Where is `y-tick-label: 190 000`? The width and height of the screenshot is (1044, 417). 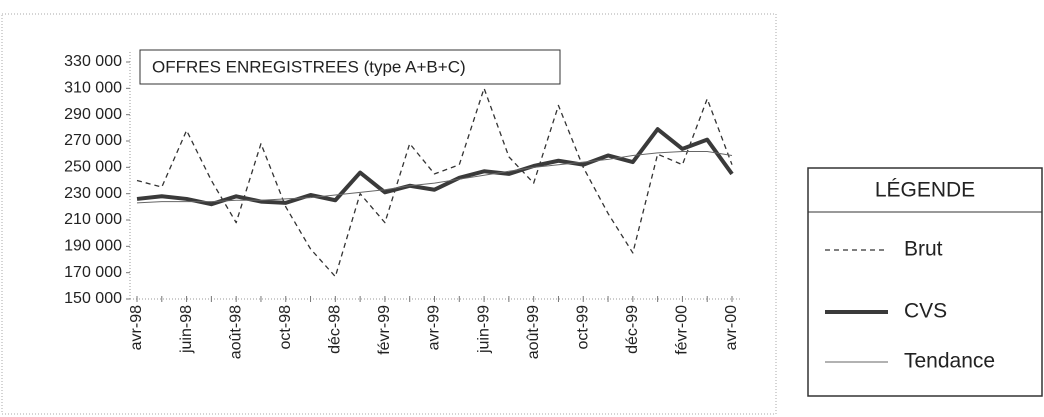 y-tick-label: 190 000 is located at coordinates (93, 246).